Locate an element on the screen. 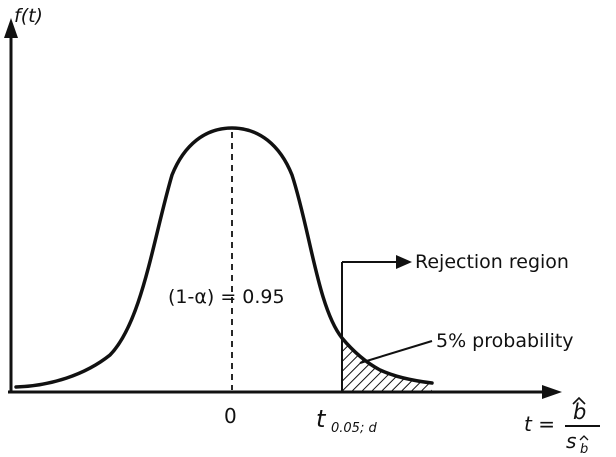  y-axis is located at coordinates (11, 205).